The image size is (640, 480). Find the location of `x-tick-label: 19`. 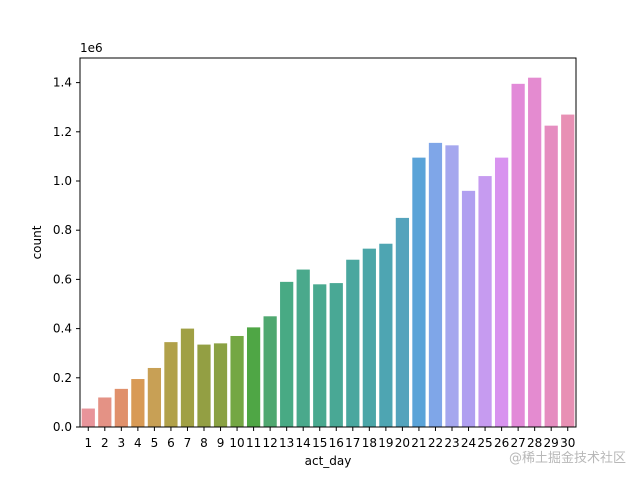

x-tick-label: 19 is located at coordinates (385, 443).